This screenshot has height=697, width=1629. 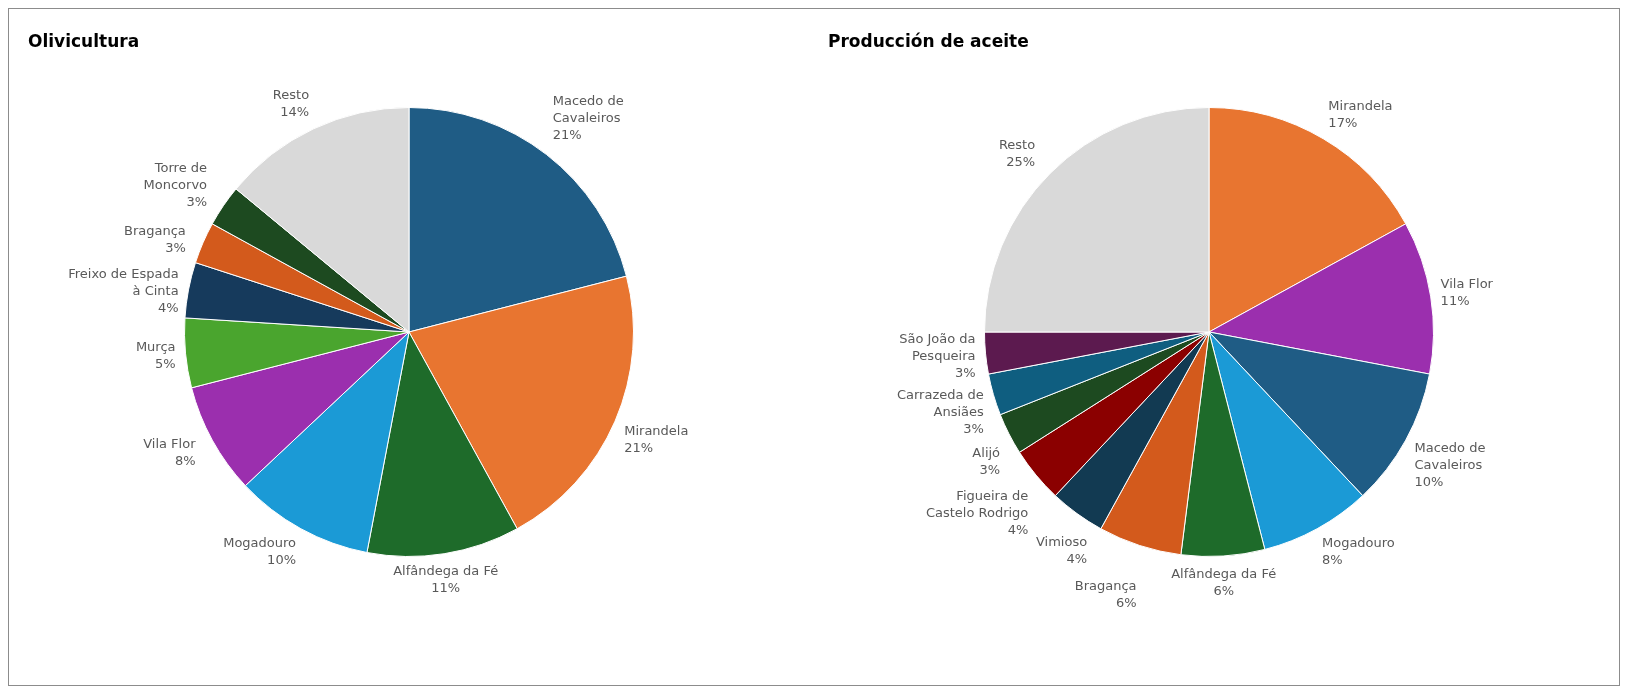 What do you see at coordinates (937, 346) in the screenshot?
I see `slice-label: São João da Pesqueira` at bounding box center [937, 346].